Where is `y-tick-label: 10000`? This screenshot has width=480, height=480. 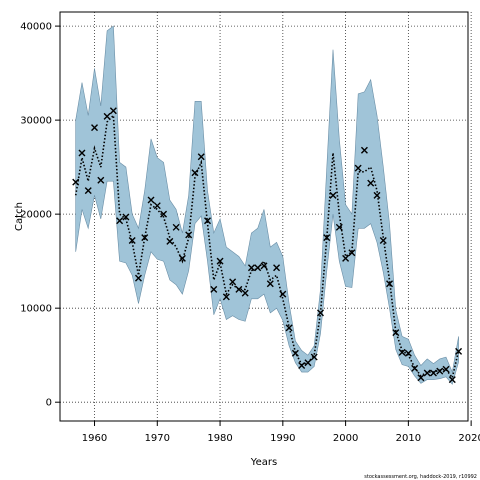
y-tick-label: 10000 is located at coordinates (36, 309).